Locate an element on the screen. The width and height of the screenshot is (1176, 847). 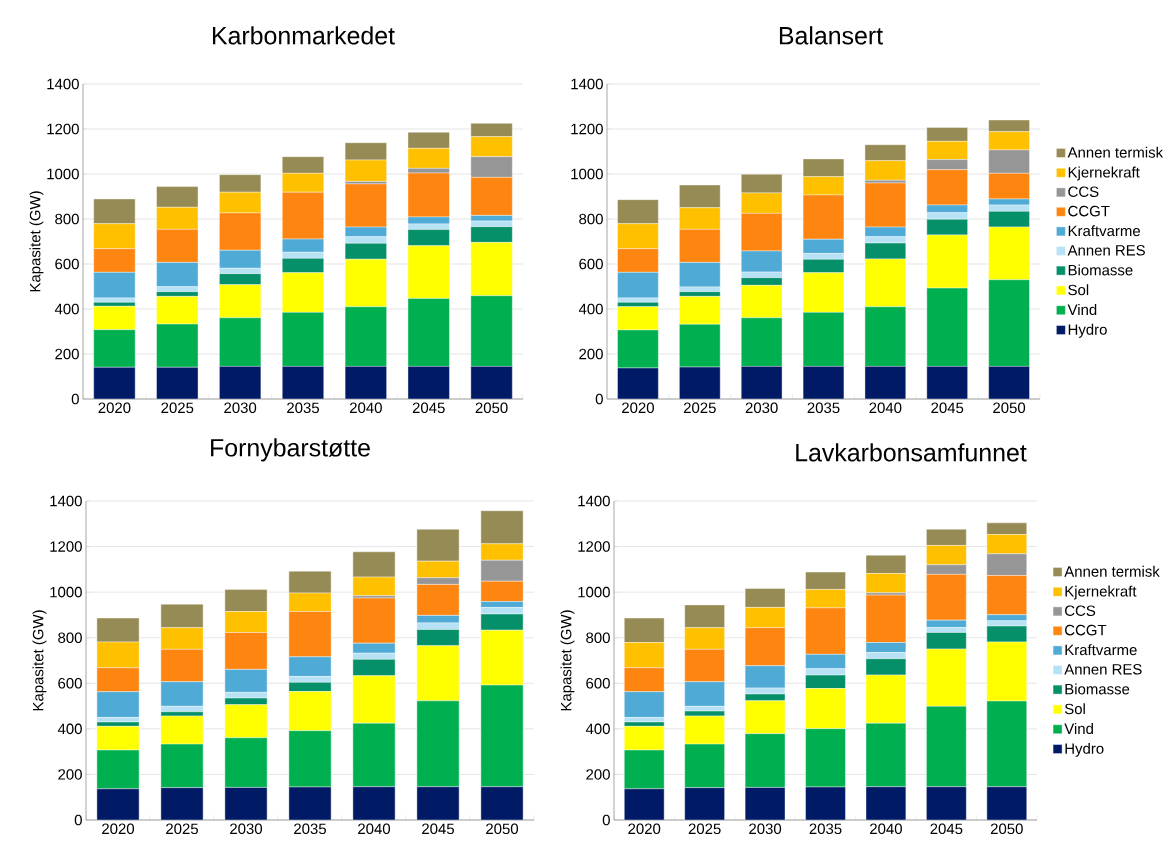
chart-title: Karbonmarkedet is located at coordinates (303, 35).